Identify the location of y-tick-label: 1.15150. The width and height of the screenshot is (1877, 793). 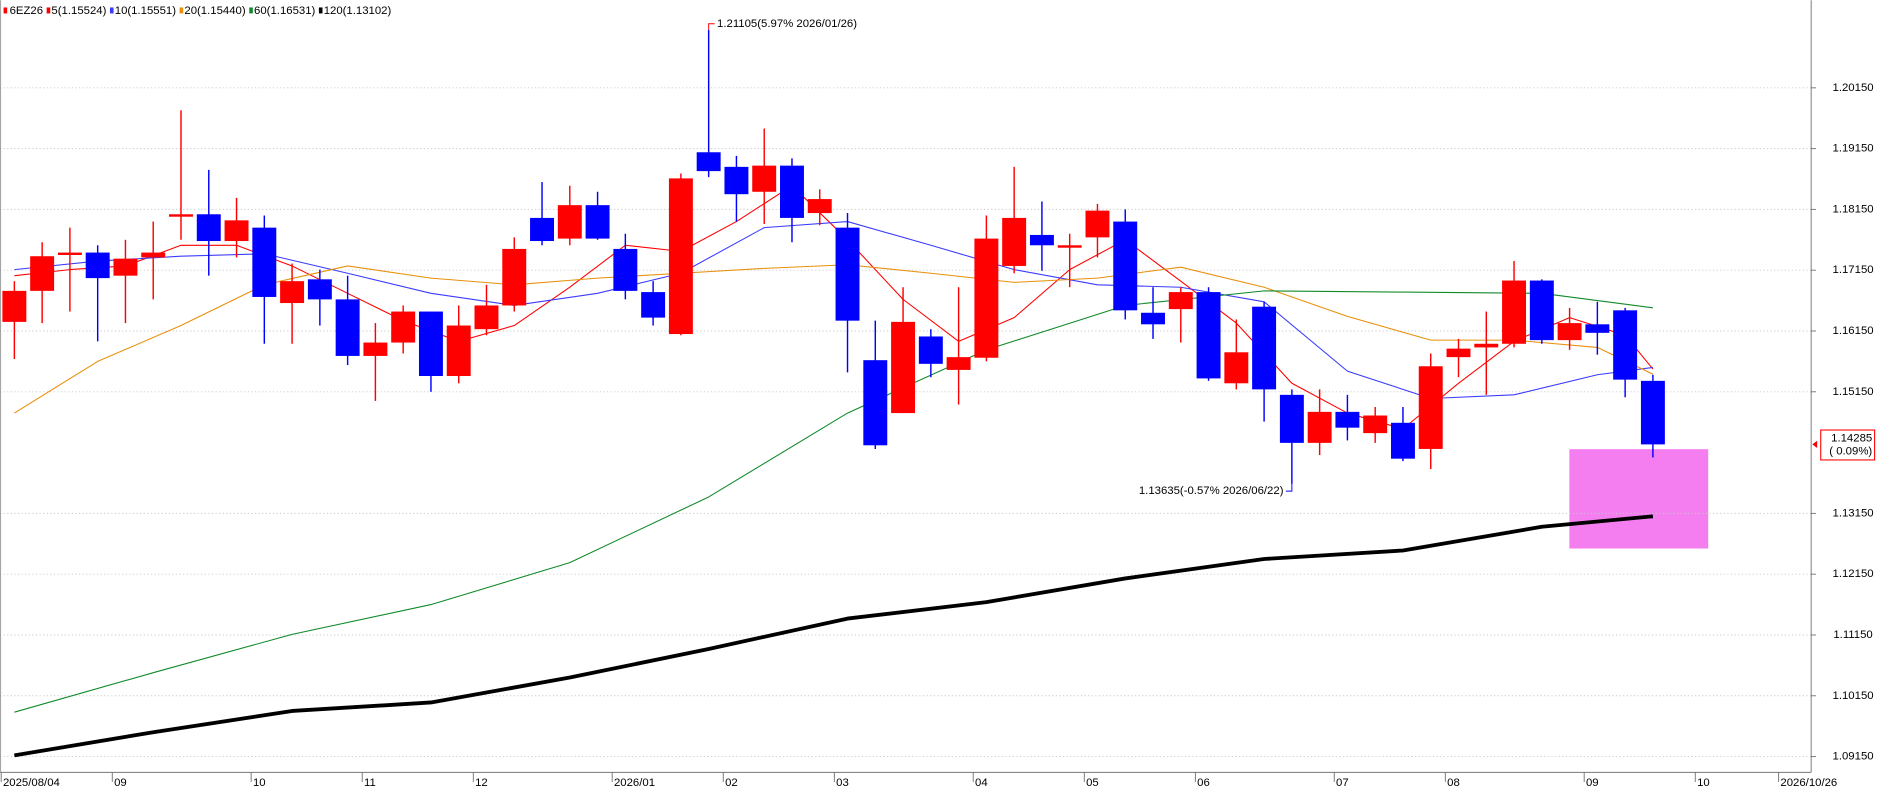
(1853, 392).